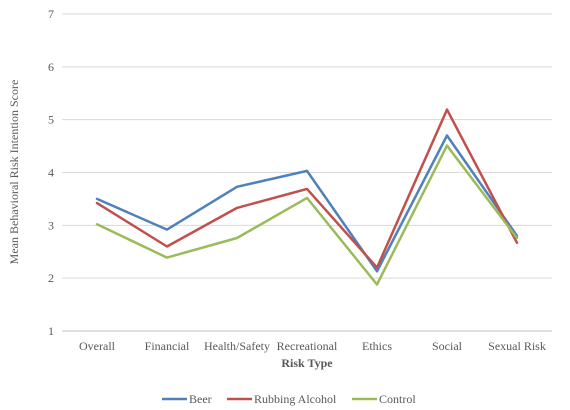 Image resolution: width=570 pixels, height=410 pixels. What do you see at coordinates (51, 14) in the screenshot?
I see `y-tick-label: 7` at bounding box center [51, 14].